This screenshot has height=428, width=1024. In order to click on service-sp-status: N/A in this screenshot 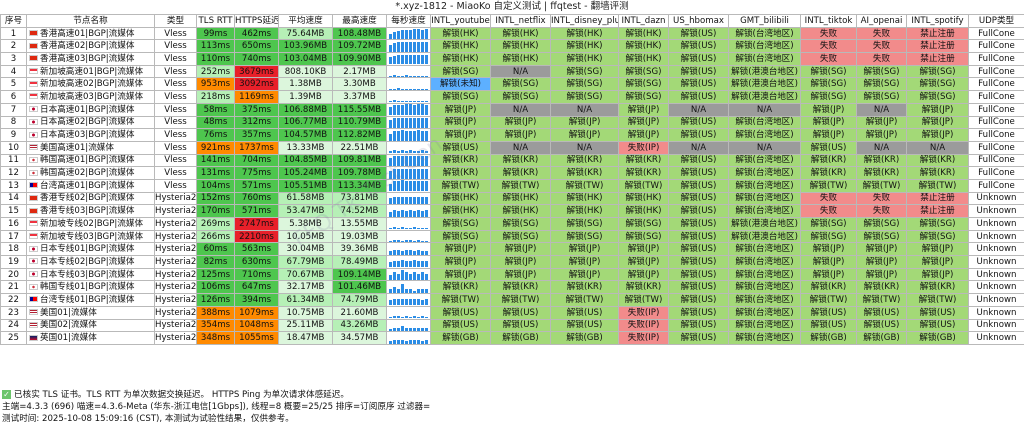, I will do `click(937, 147)`.